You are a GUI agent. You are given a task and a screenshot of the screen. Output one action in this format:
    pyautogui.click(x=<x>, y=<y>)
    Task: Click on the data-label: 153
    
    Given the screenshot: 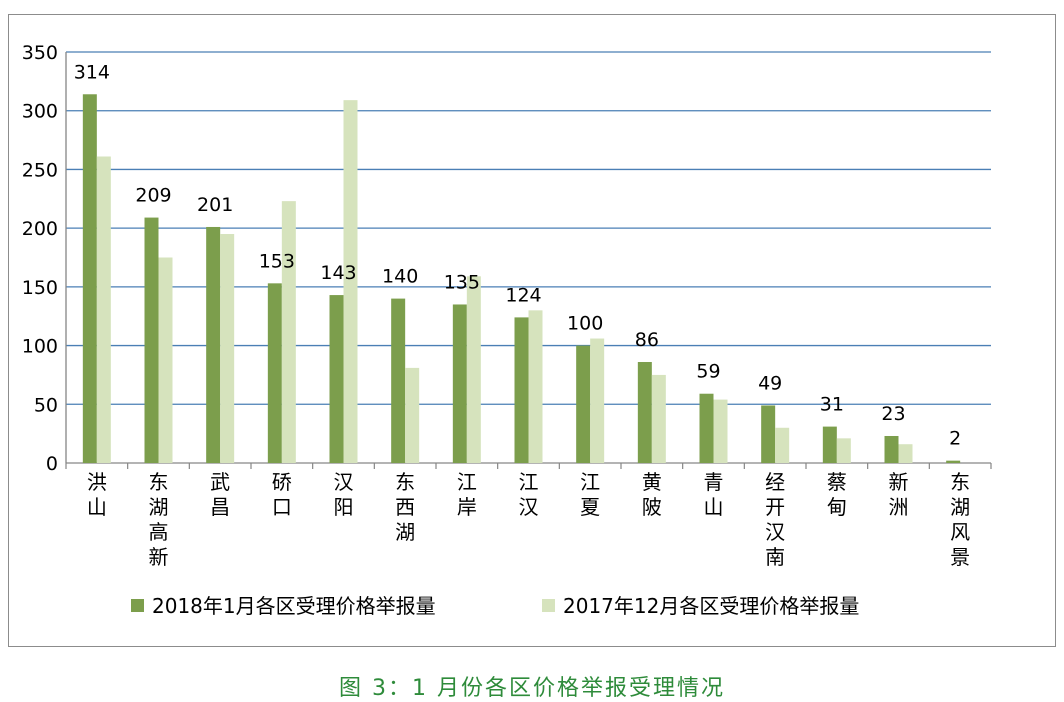 What is the action you would take?
    pyautogui.click(x=277, y=261)
    